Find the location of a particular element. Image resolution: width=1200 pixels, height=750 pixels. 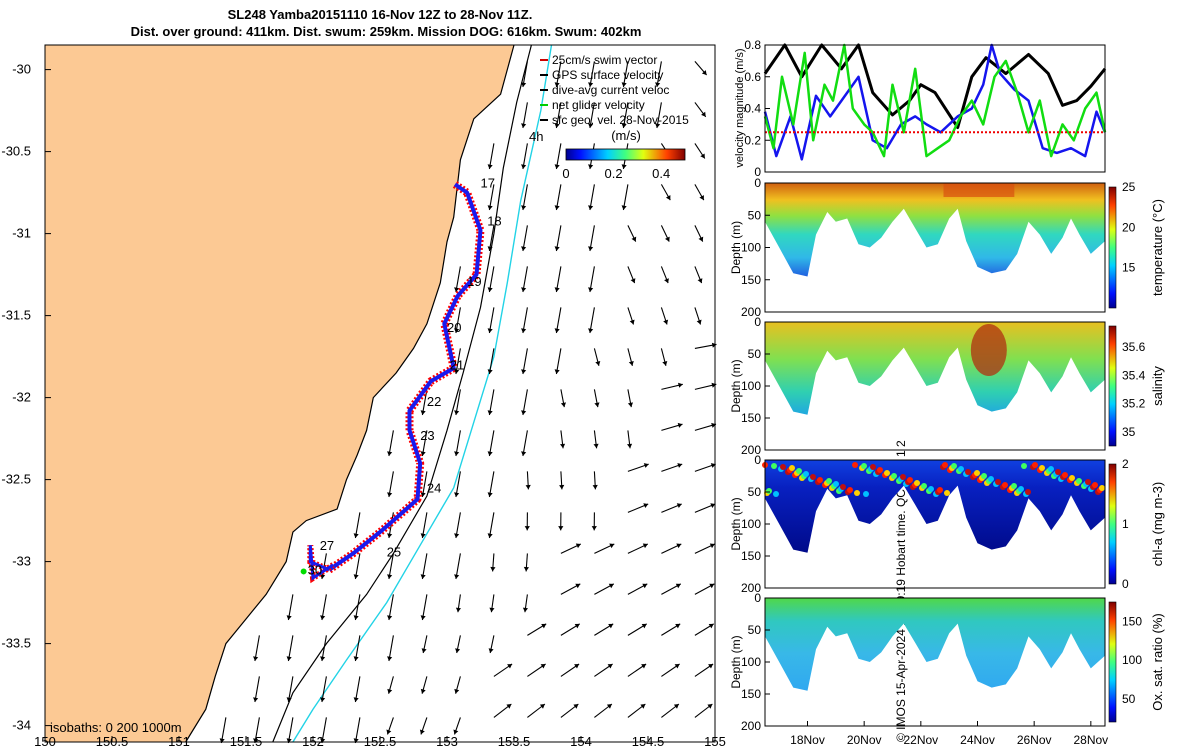

colorbar-tick: 2 is located at coordinates (1125, 464).